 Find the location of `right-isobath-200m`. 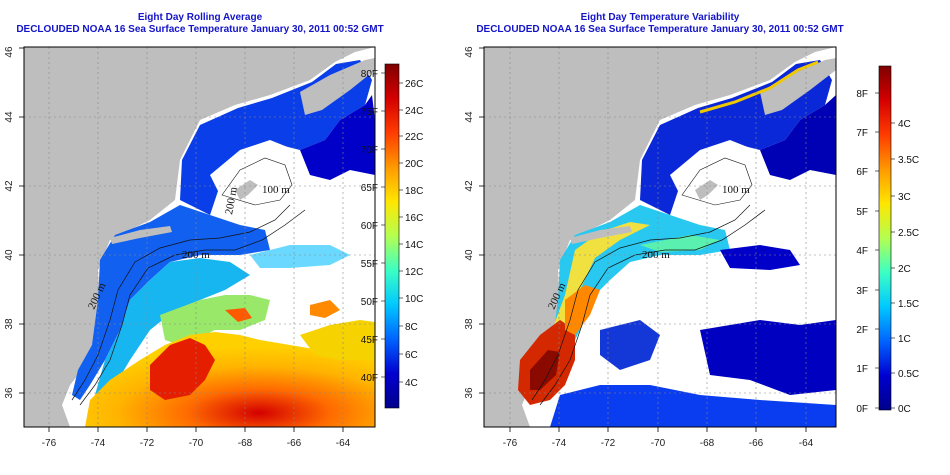

right-isobath-200m is located at coordinates (652, 307).